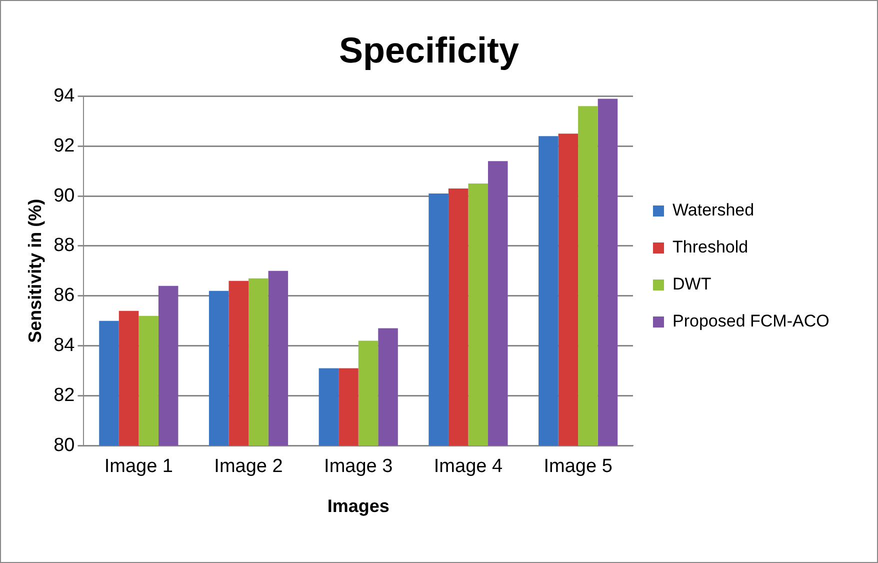  Describe the element at coordinates (710, 247) in the screenshot. I see `legend-label: Threshold` at that location.